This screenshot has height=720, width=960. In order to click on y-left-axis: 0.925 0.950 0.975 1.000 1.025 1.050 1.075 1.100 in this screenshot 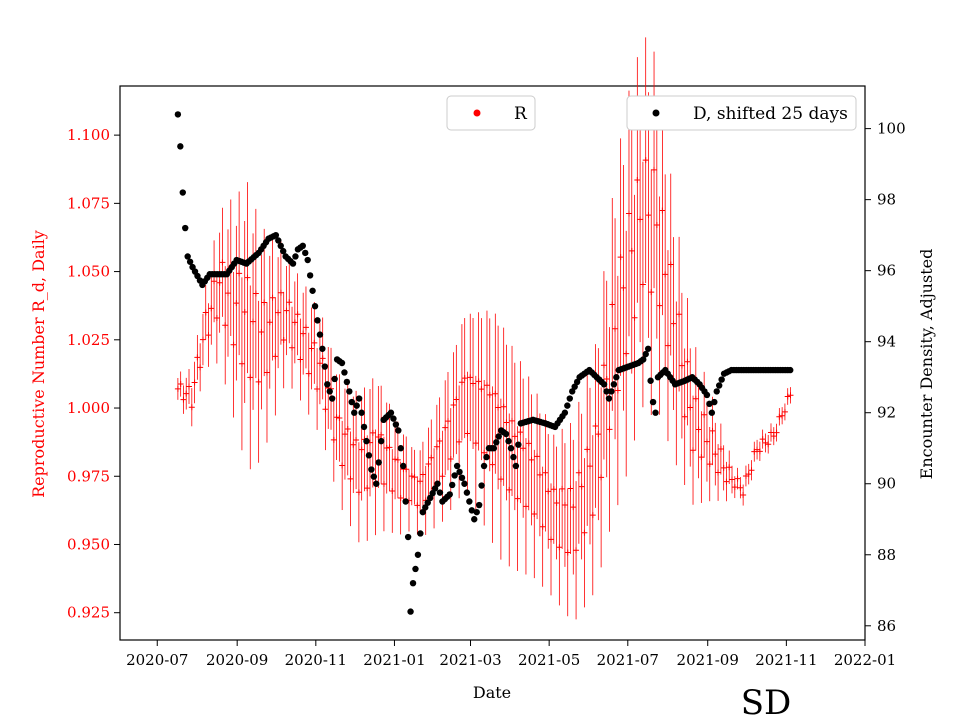, I will do `click(93, 374)`.